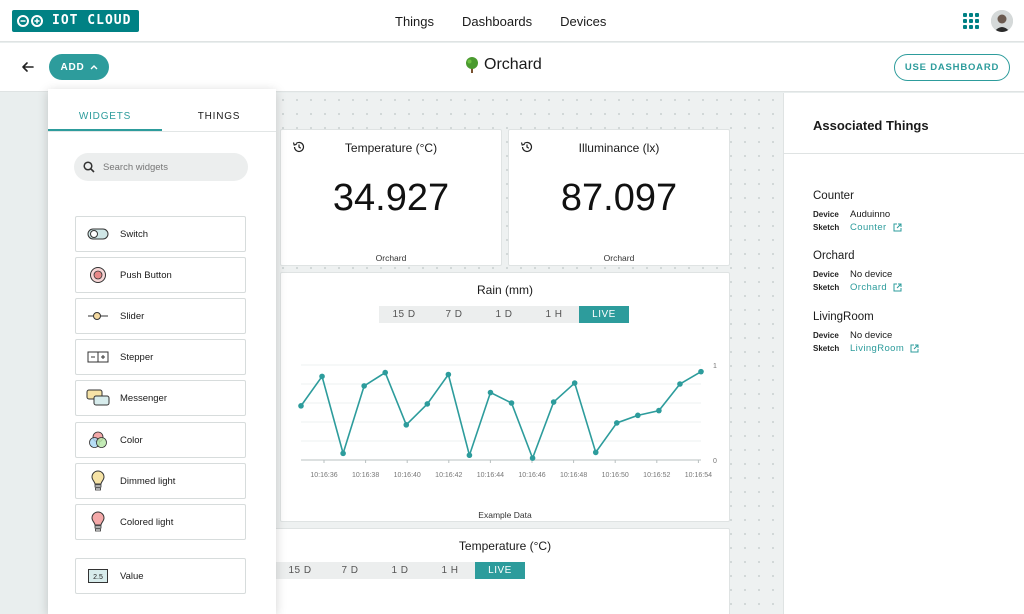 The width and height of the screenshot is (1024, 614). I want to click on widget-item-stepper: Stepper, so click(160, 357).